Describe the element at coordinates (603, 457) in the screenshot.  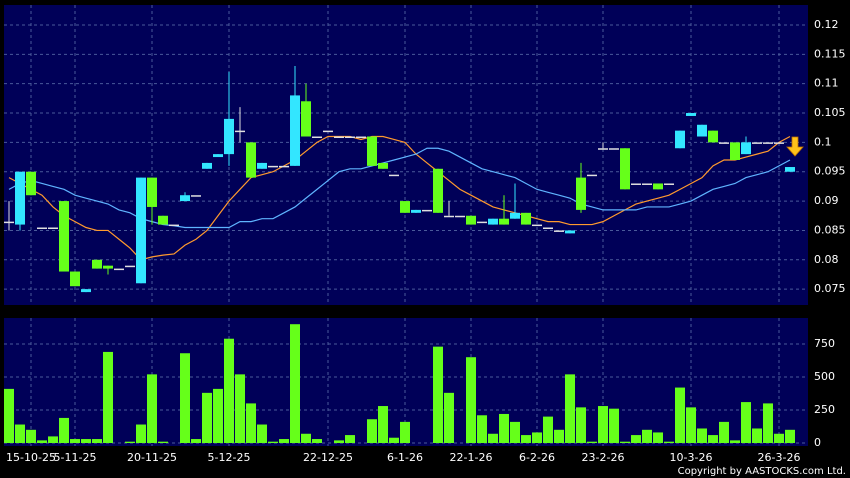
I see `x-tick-label: 23-2-26` at that location.